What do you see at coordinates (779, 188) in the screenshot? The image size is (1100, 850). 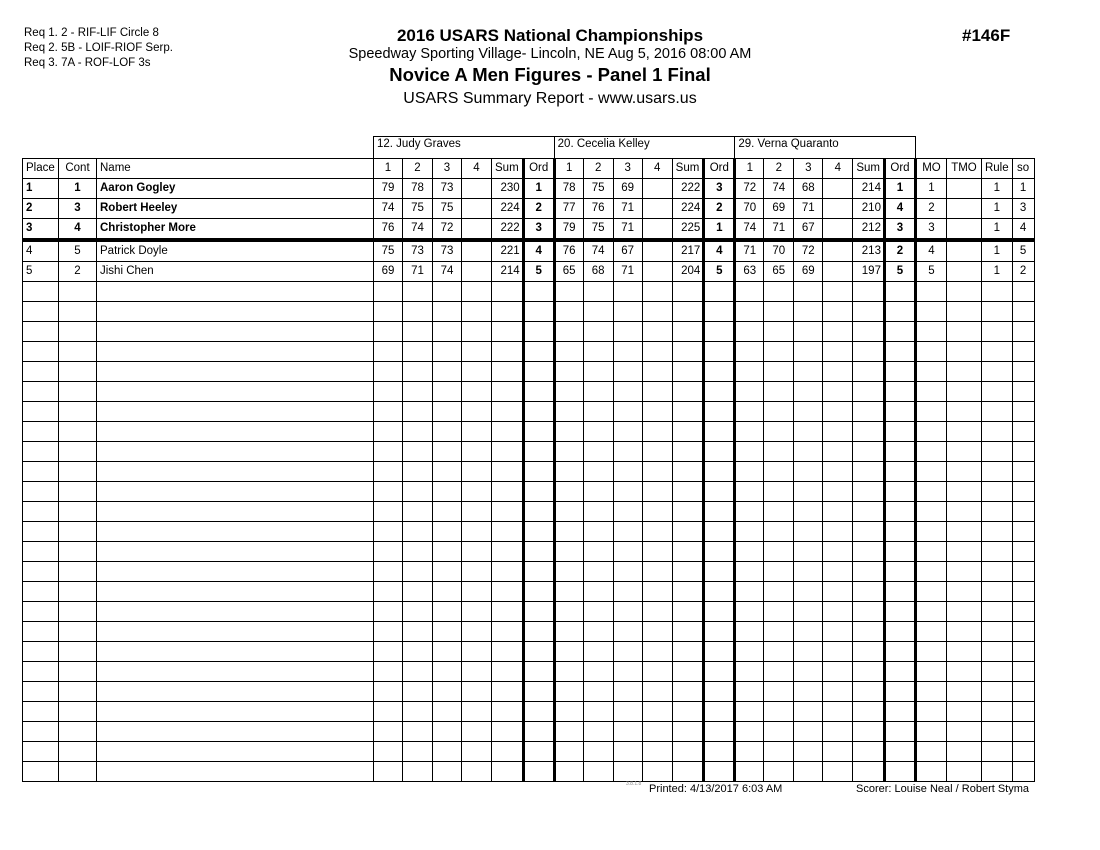 I see `mark: 74` at bounding box center [779, 188].